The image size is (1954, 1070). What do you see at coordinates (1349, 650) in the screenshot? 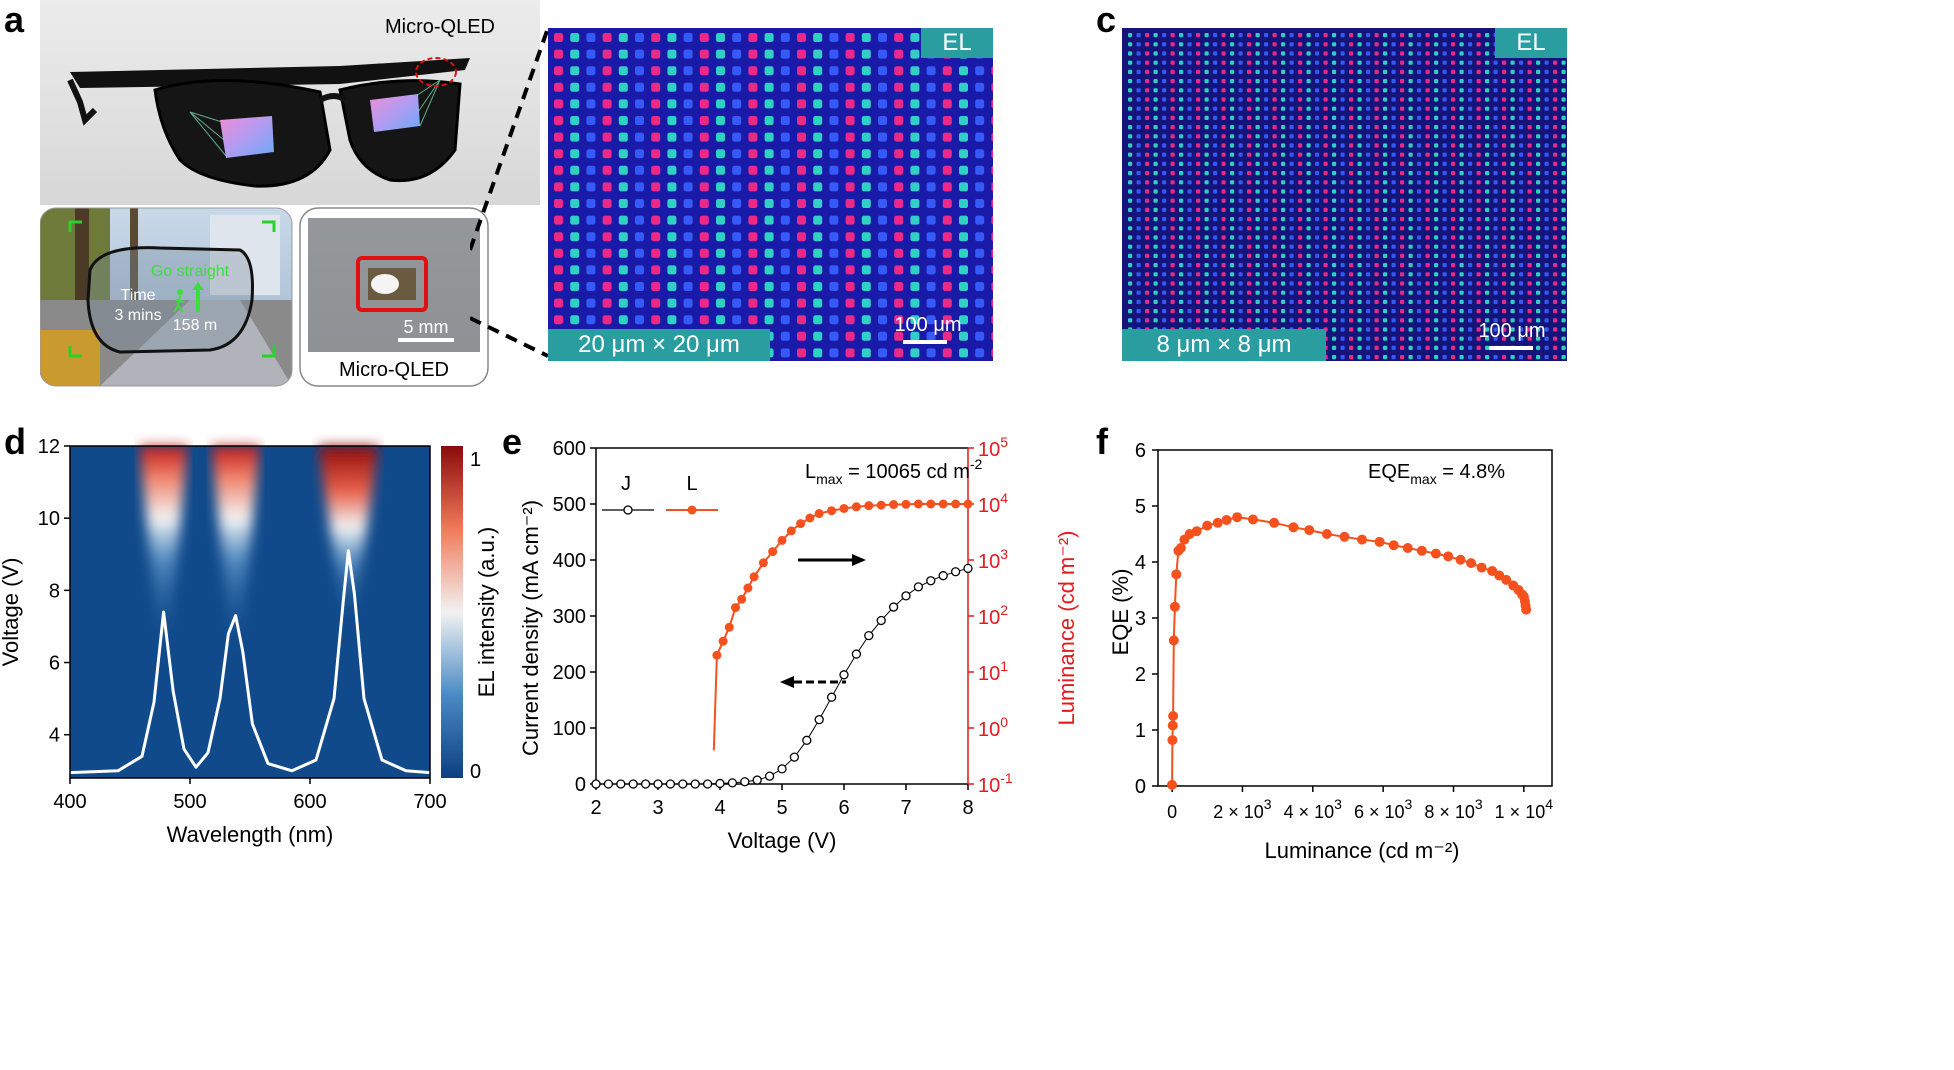
I see `eqe-series-line` at bounding box center [1349, 650].